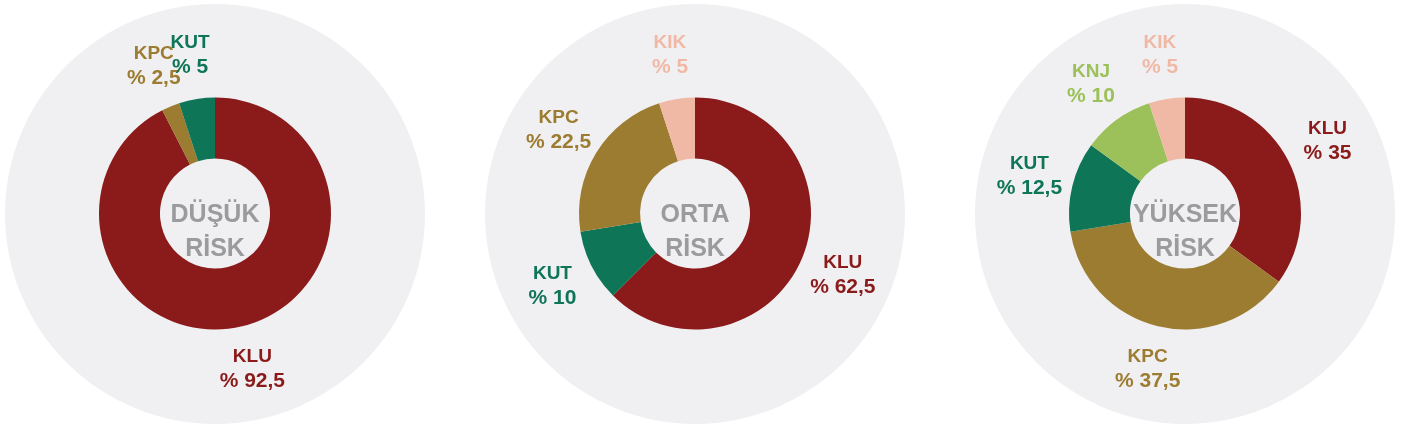 The image size is (1410, 427). I want to click on data-label: % 35, so click(1327, 151).